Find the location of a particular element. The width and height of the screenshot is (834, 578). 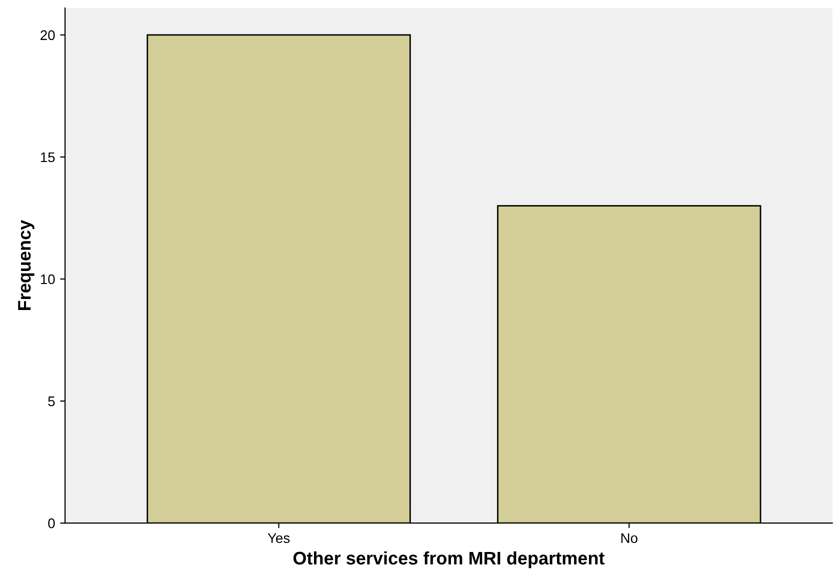

x-axis-title: Other services from MRI department is located at coordinates (449, 559).